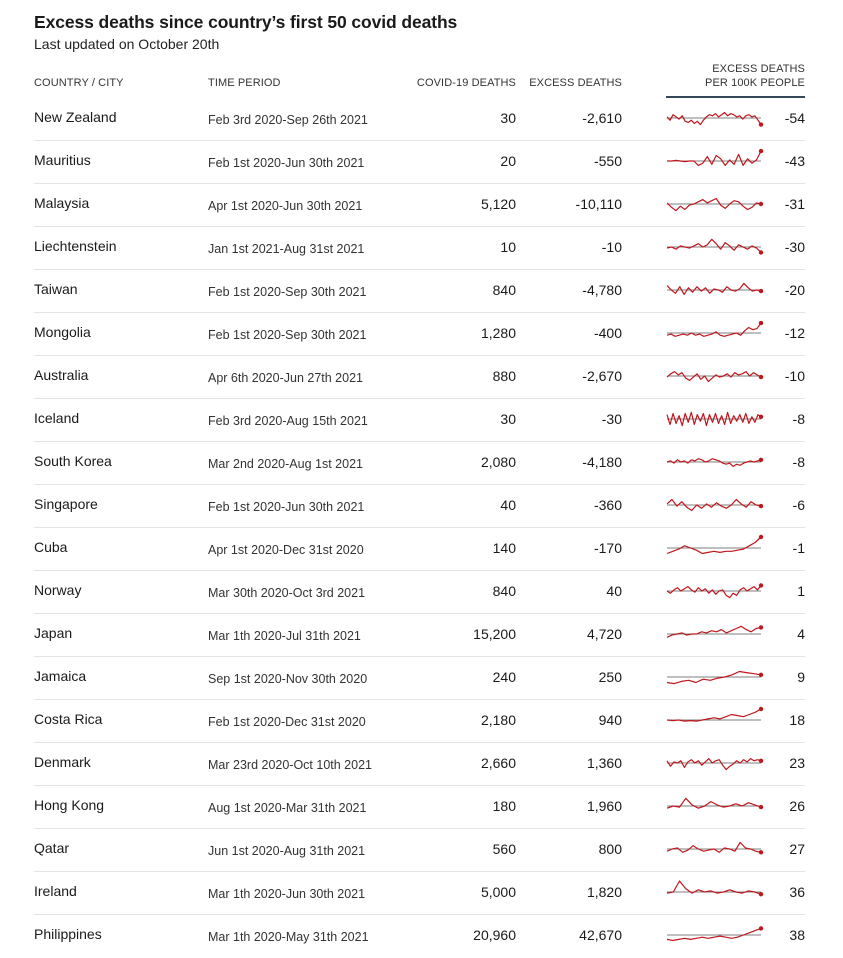  Describe the element at coordinates (604, 892) in the screenshot. I see `excess-deaths-cell: 1,820` at that location.